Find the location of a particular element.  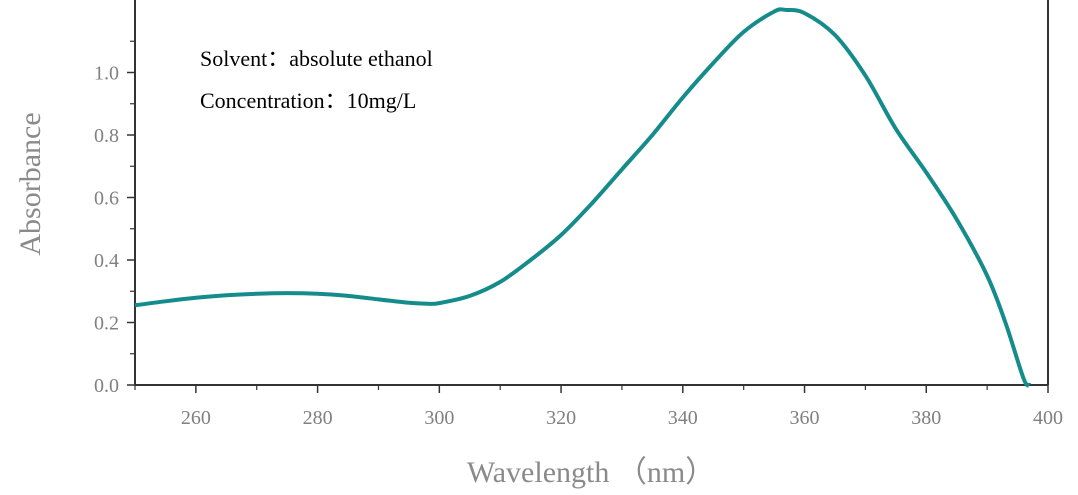

y-tick-label: 0.2 is located at coordinates (106, 324).